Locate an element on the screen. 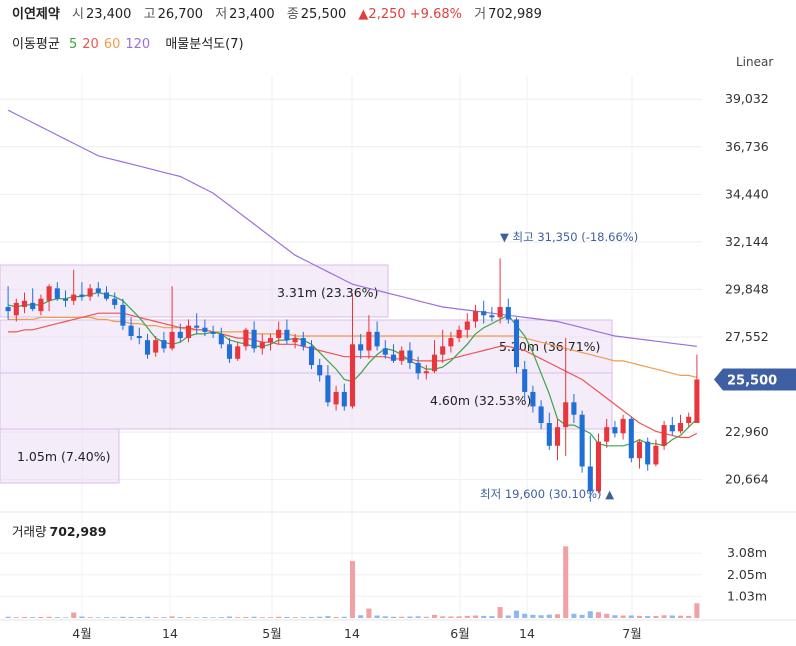 The height and width of the screenshot is (646, 796). price-tick-label: 39,032 is located at coordinates (747, 98).